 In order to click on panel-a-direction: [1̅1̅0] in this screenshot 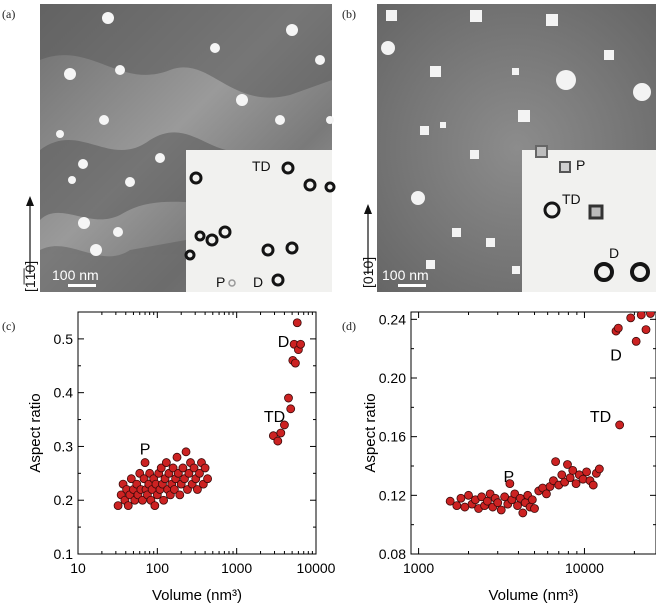, I will do `click(30, 244)`.